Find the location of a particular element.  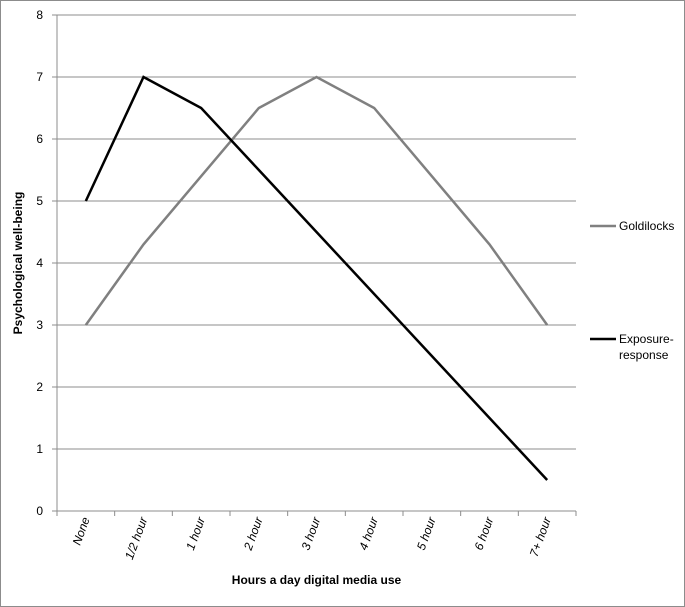

legend-label-line: Goldilocks is located at coordinates (646, 226).